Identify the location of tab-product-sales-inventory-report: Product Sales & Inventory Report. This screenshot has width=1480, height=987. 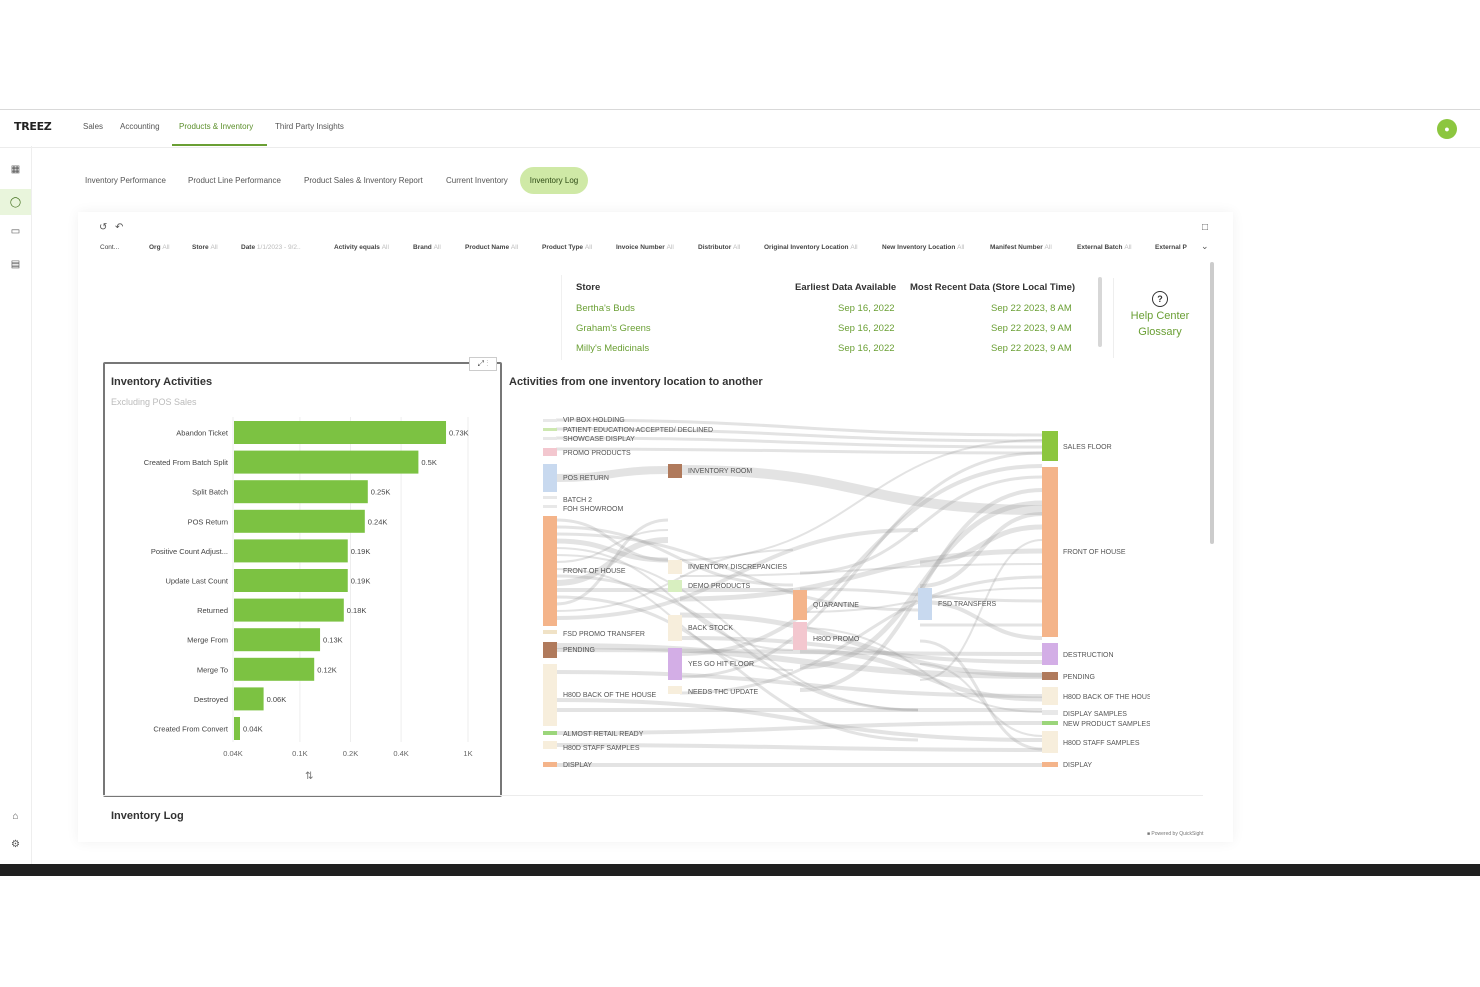
(363, 180).